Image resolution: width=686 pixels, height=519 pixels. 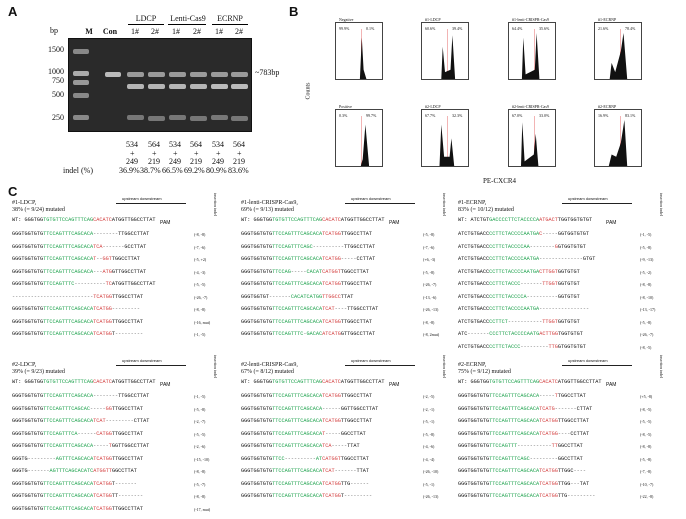 I want to click on histogram-title: Positive, so click(x=345, y=106).